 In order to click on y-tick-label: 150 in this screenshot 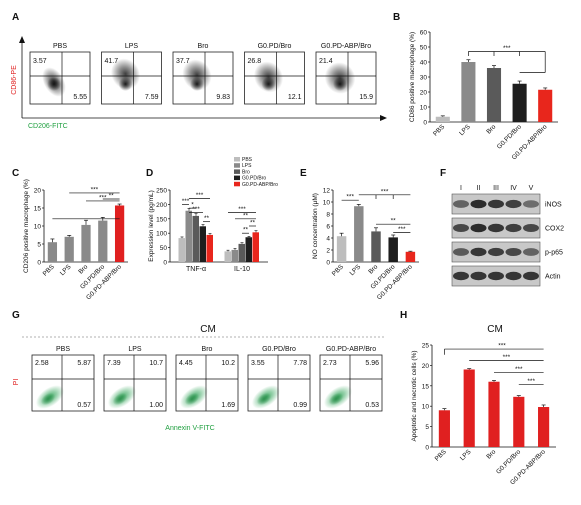, I will do `click(161, 219)`.